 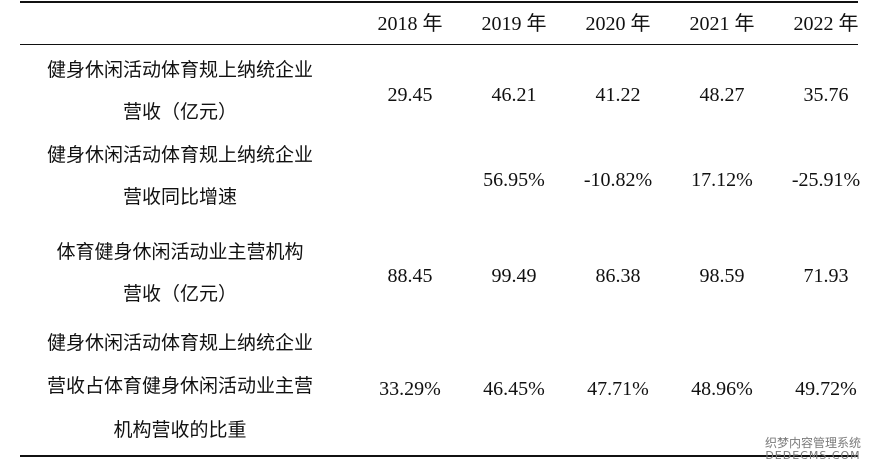 I want to click on row-3-value-2021: 98.59, so click(x=722, y=276).